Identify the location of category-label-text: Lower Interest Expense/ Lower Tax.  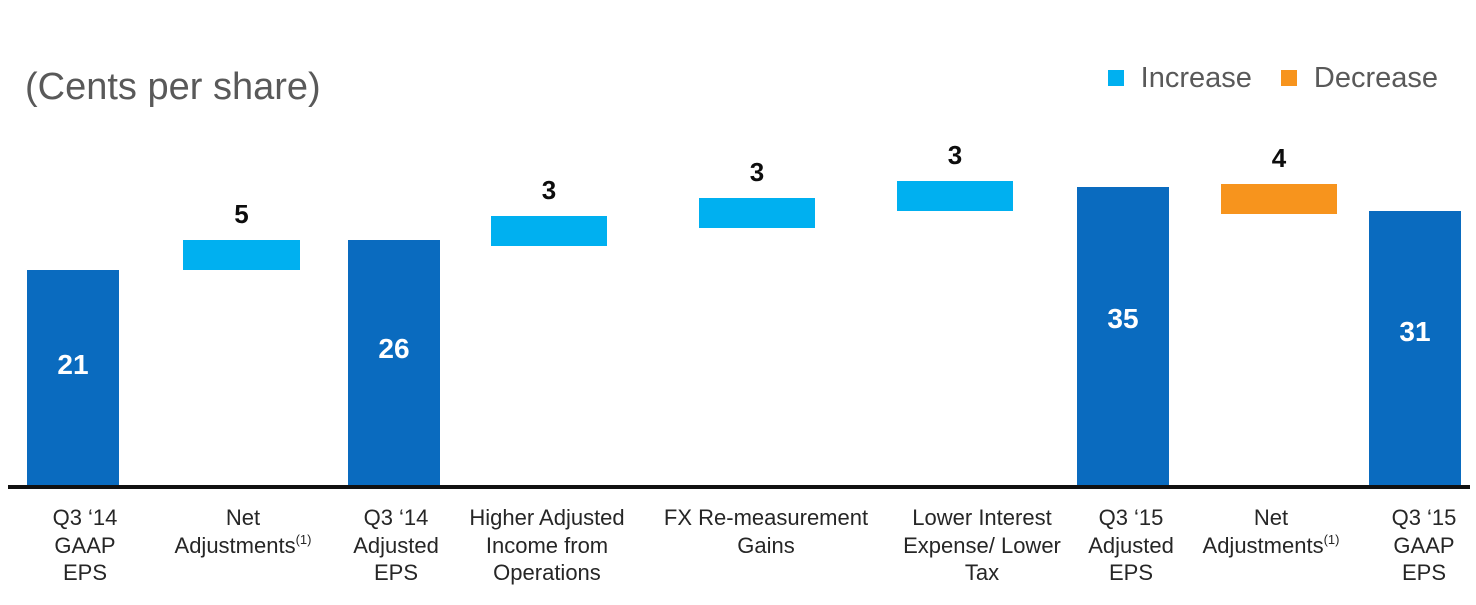
(982, 545).